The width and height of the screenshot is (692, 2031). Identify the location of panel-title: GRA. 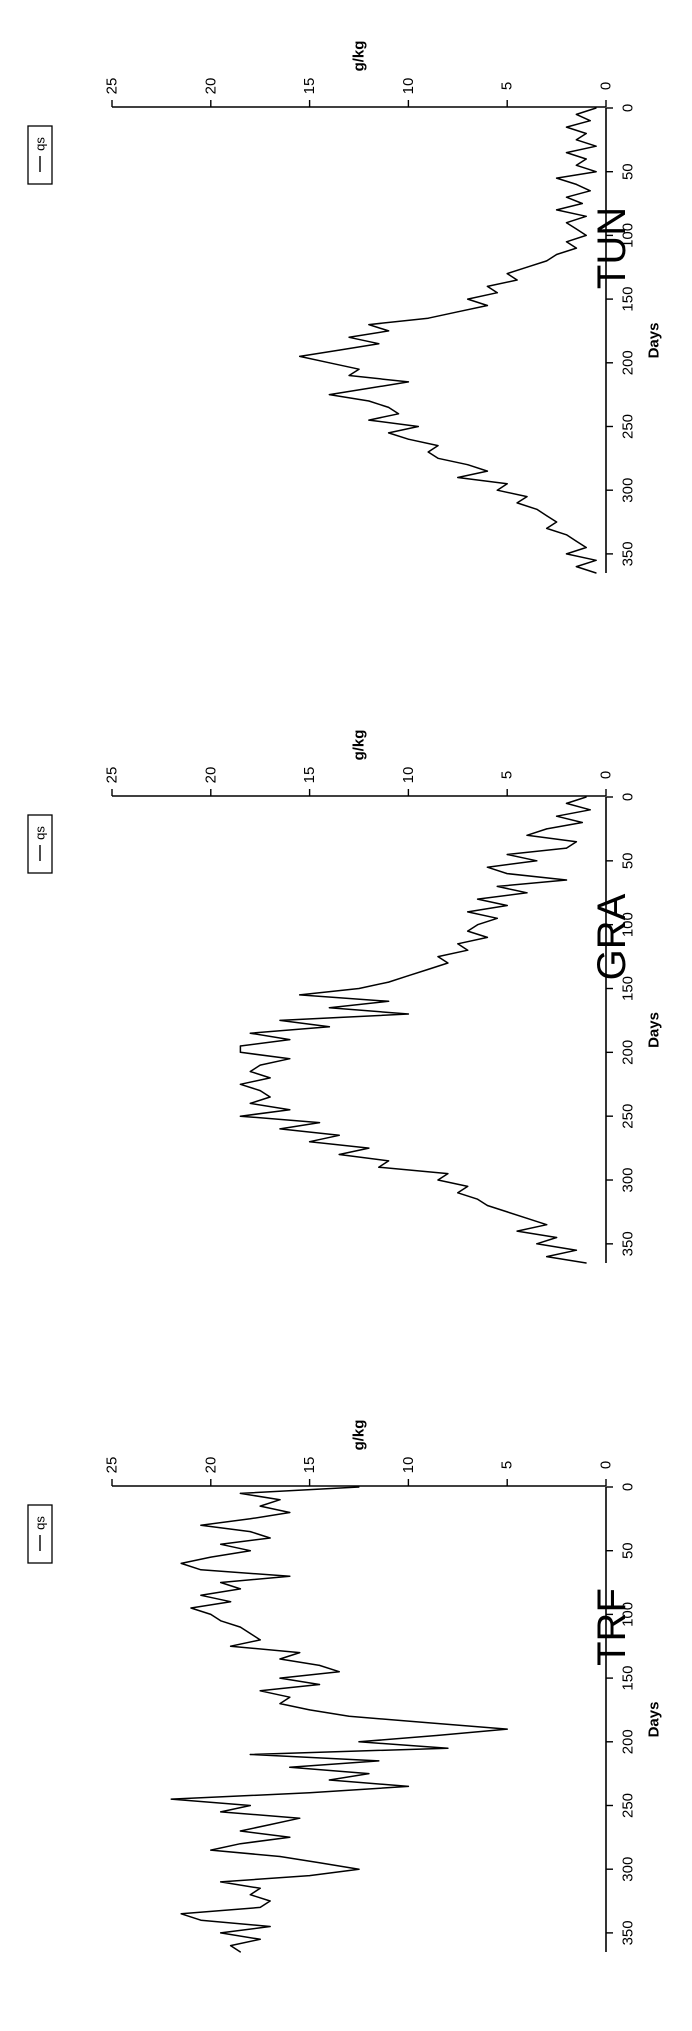
(612, 936).